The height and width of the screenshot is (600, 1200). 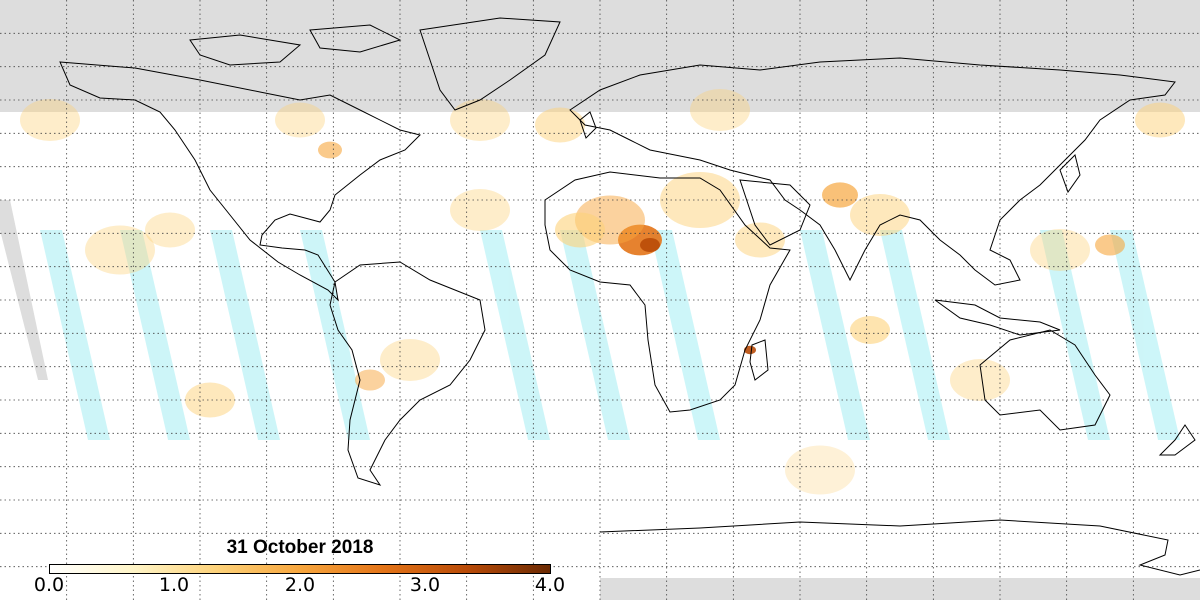 What do you see at coordinates (900, 589) in the screenshot?
I see `no-data-region-south` at bounding box center [900, 589].